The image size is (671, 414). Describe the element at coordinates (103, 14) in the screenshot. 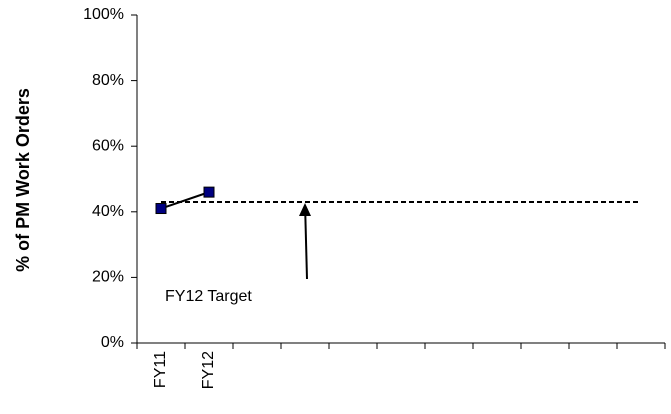

I see `y-tick-label: 100%` at that location.